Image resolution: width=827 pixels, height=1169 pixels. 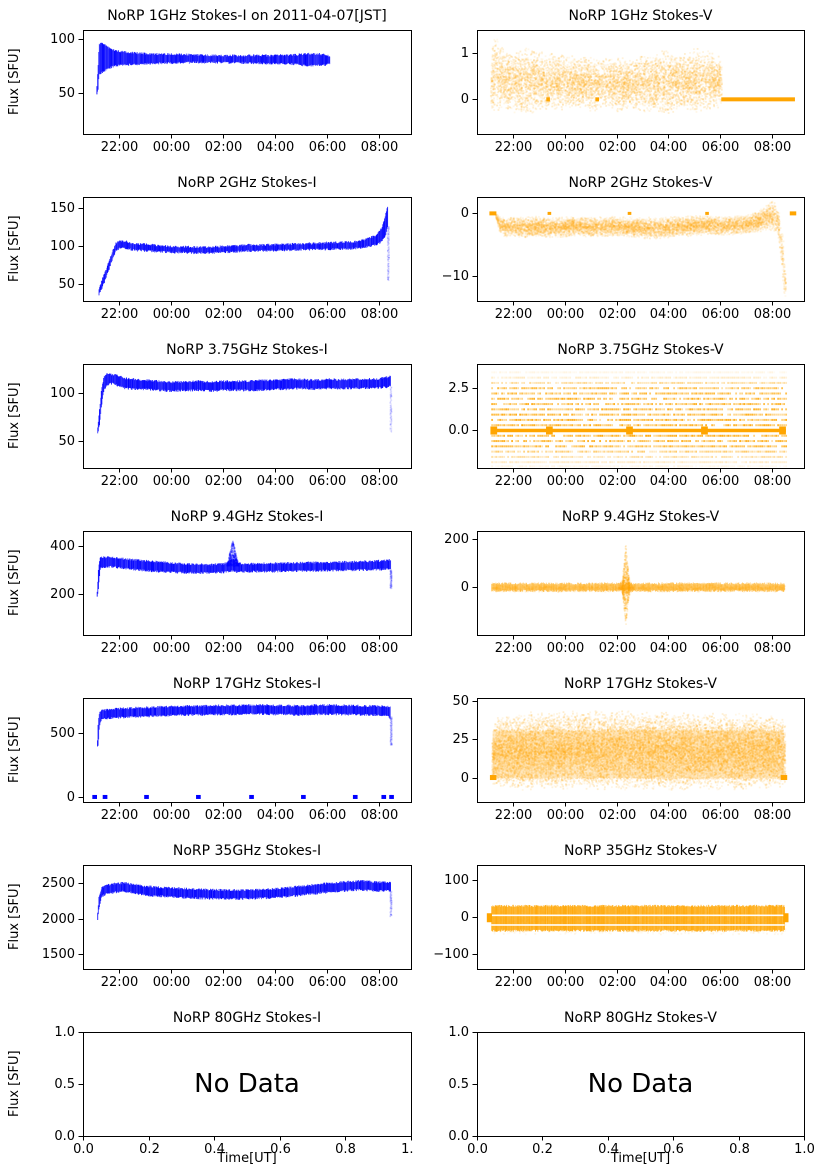 I want to click on subplot-2ghz-stokes-v: NoRP 2GHz Stokes-V, so click(x=620, y=250).